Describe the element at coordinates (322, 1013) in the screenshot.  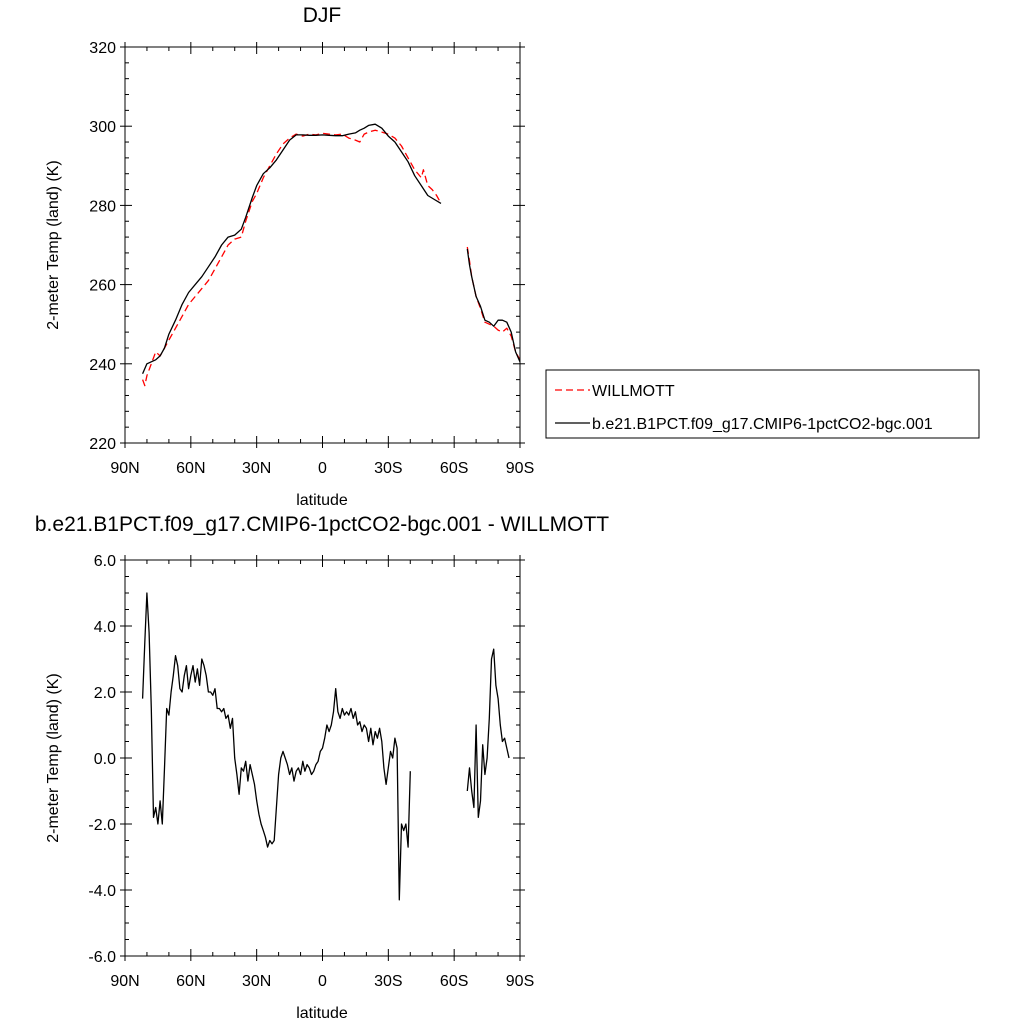
I see `bottom-x-axis-label: latitude` at that location.